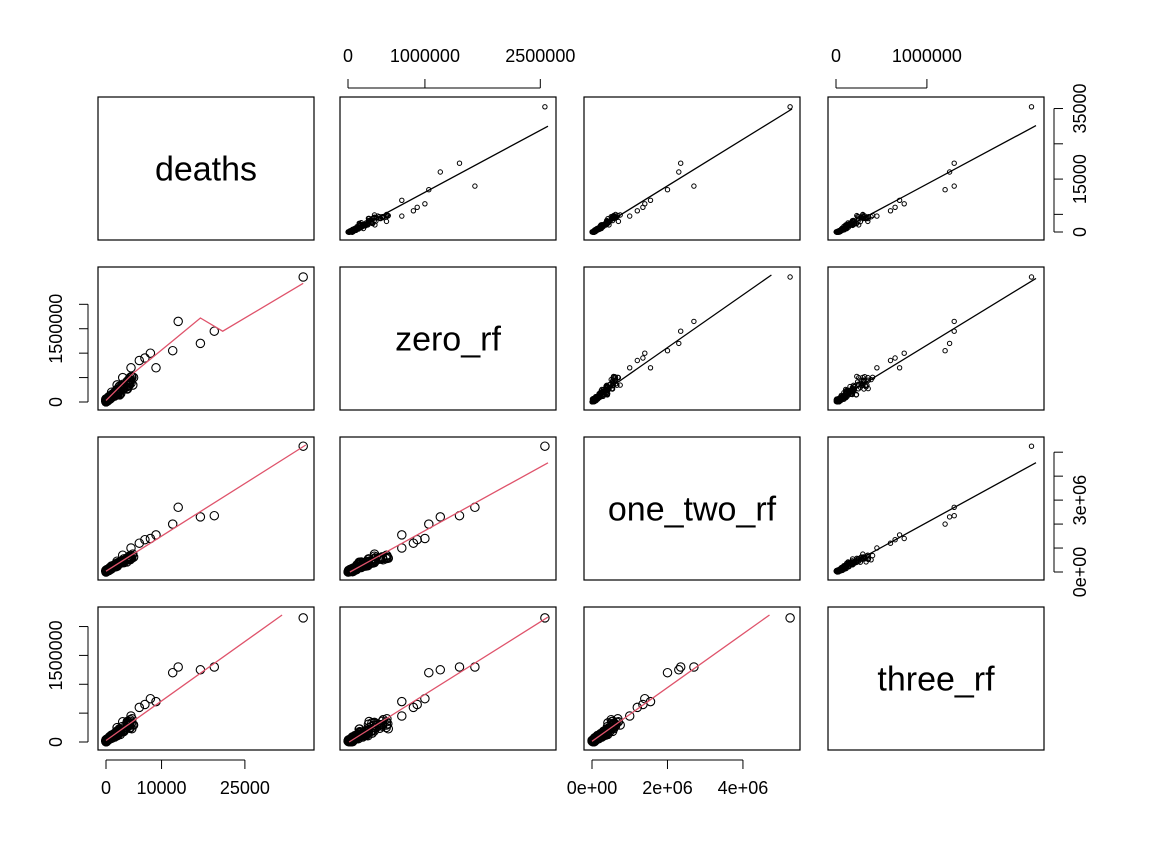 This screenshot has height=868, width=1152. I want to click on tick-label-zero_rf-top: 2500000, so click(540, 56).